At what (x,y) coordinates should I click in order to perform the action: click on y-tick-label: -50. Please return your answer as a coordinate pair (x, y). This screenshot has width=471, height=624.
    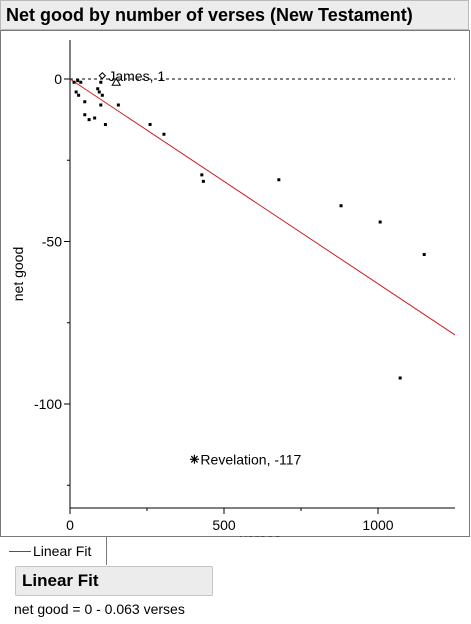
    Looking at the image, I should click on (52, 242).